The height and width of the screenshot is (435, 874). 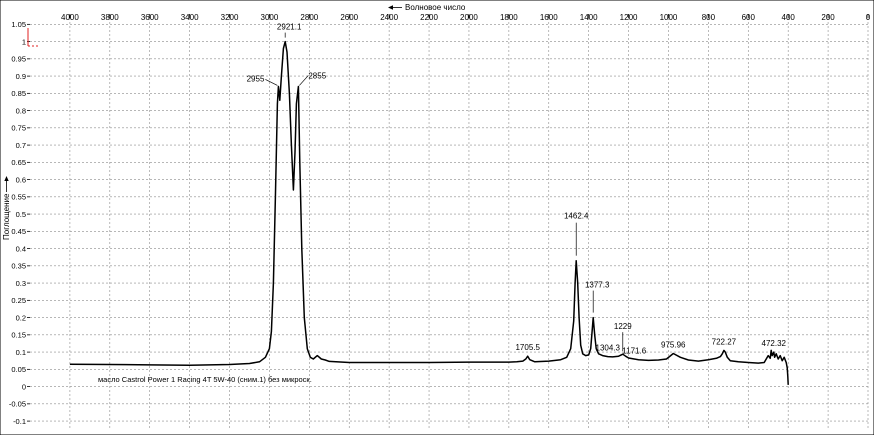 I want to click on y-tick-label: 0.5, so click(x=21, y=214).